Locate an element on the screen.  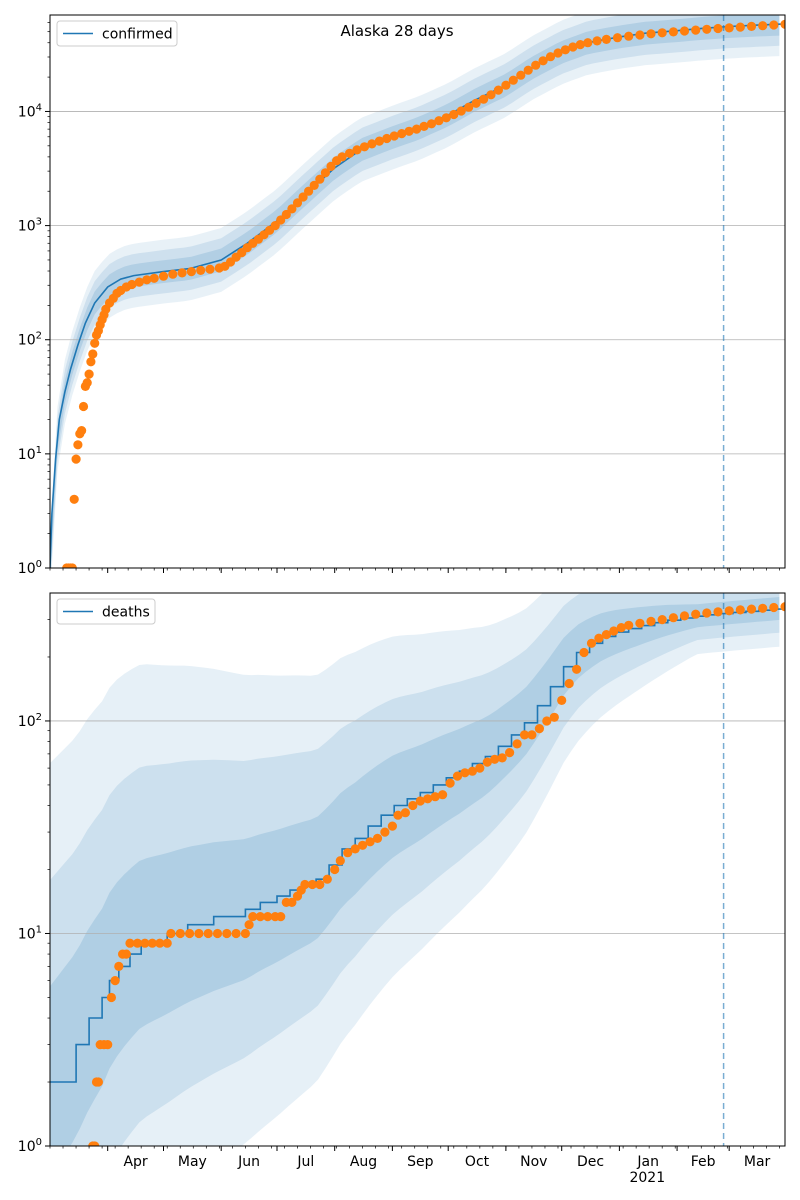
deaths-legend: deaths is located at coordinates (106, 611).